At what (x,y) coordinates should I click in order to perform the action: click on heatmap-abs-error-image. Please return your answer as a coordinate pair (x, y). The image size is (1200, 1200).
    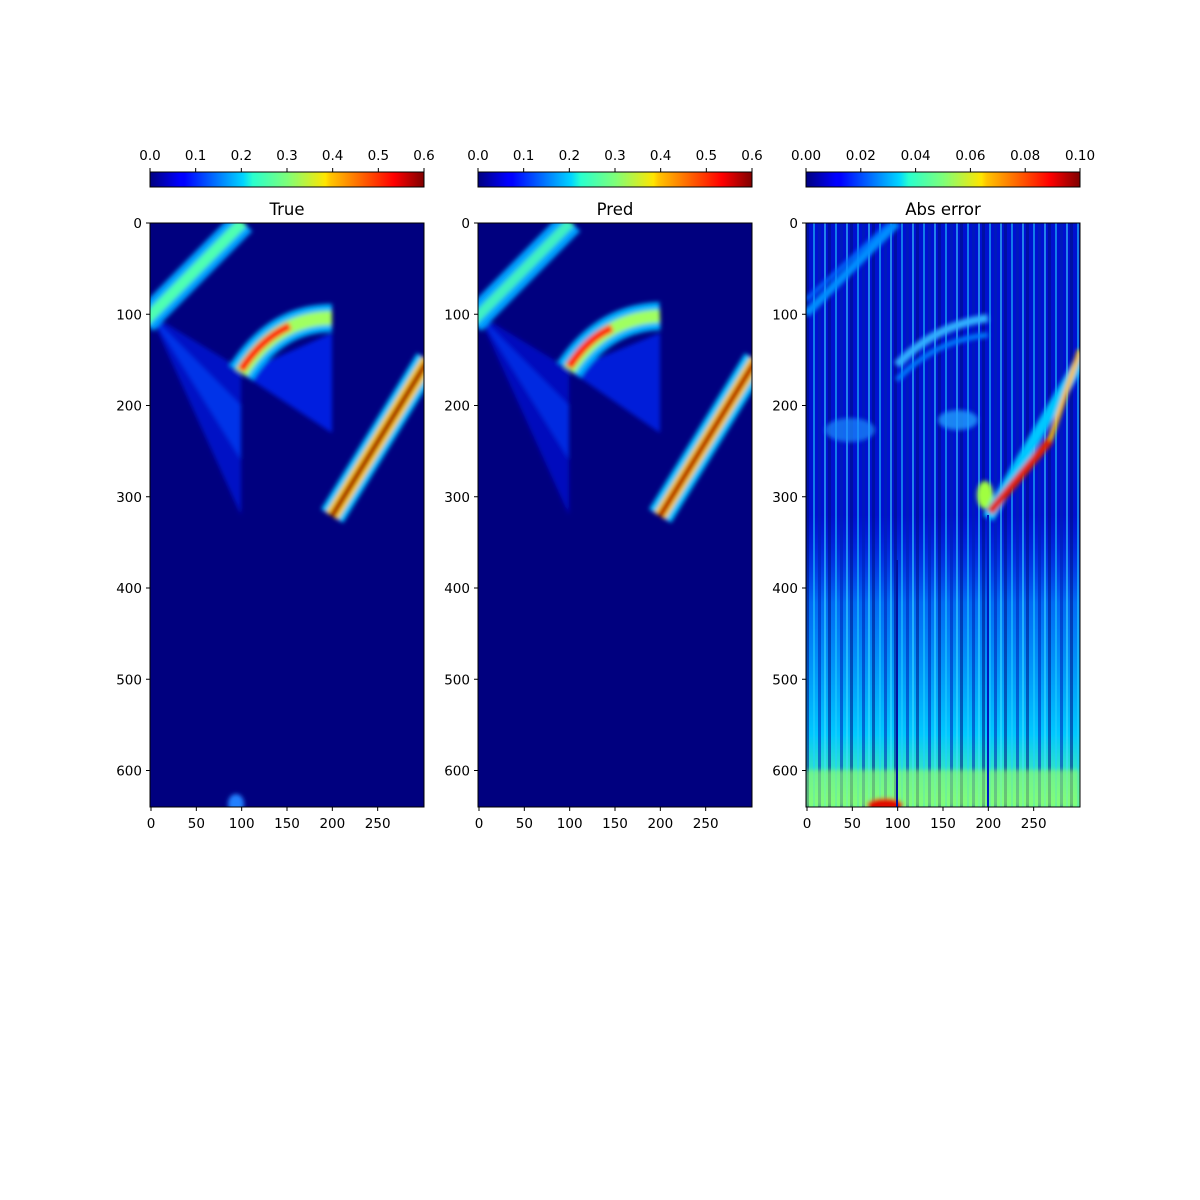
    Looking at the image, I should click on (943, 515).